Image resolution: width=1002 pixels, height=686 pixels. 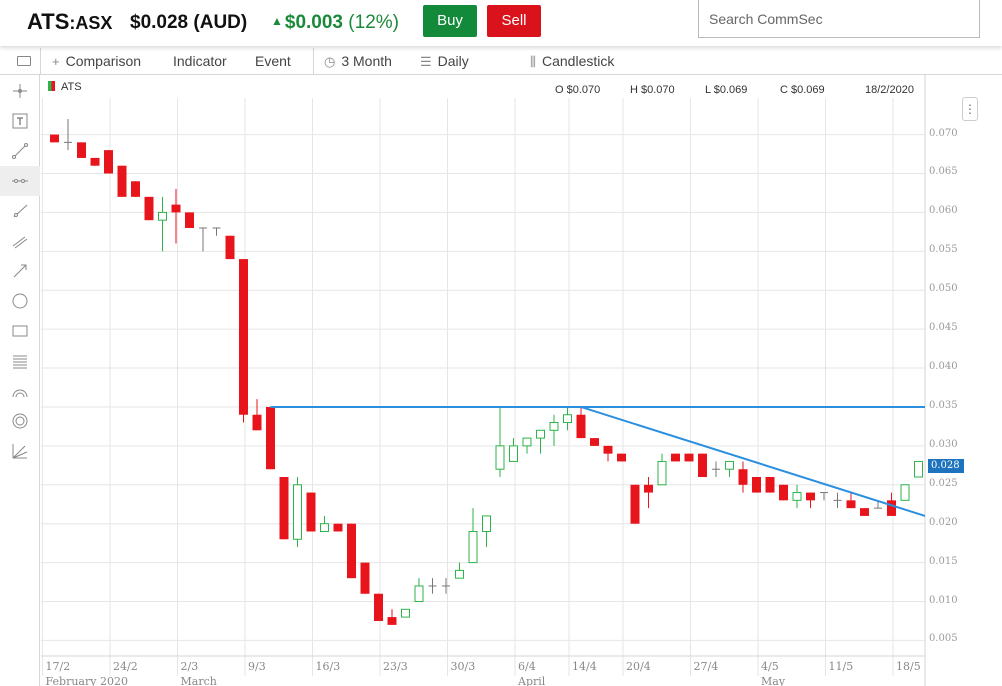 I want to click on ohlc-low: L $0.069, so click(x=726, y=90).